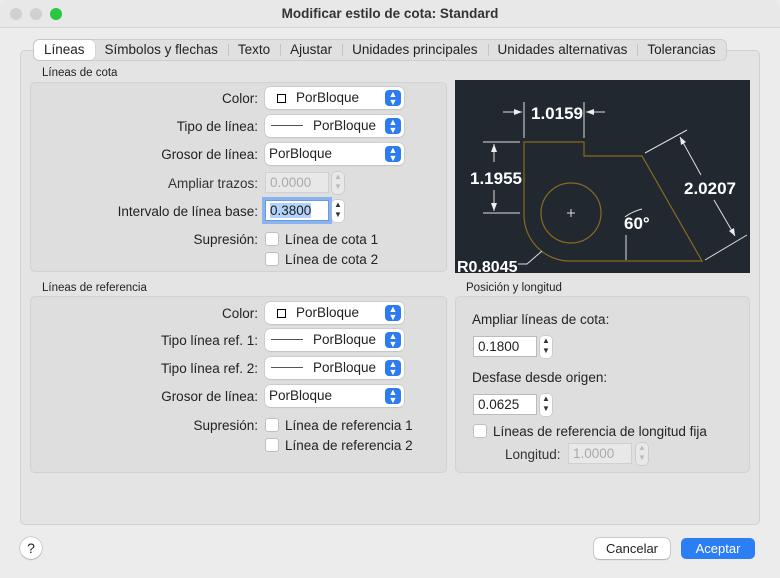 This screenshot has width=780, height=578. I want to click on dim-linetype-select: PorBloque ▲ ▼, so click(334, 126).